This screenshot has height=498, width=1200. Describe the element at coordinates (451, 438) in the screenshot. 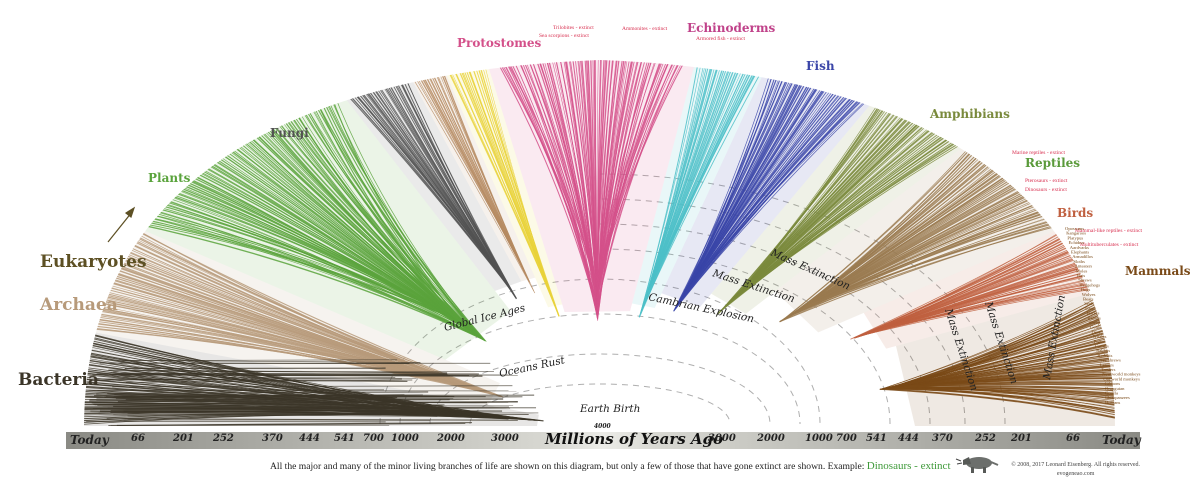

I see `axis-tick-left-9: 2000` at that location.